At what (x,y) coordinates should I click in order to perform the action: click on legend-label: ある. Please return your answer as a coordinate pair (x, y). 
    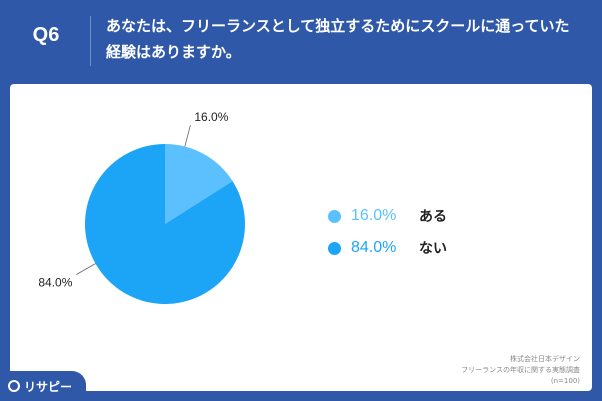
    Looking at the image, I should click on (433, 217).